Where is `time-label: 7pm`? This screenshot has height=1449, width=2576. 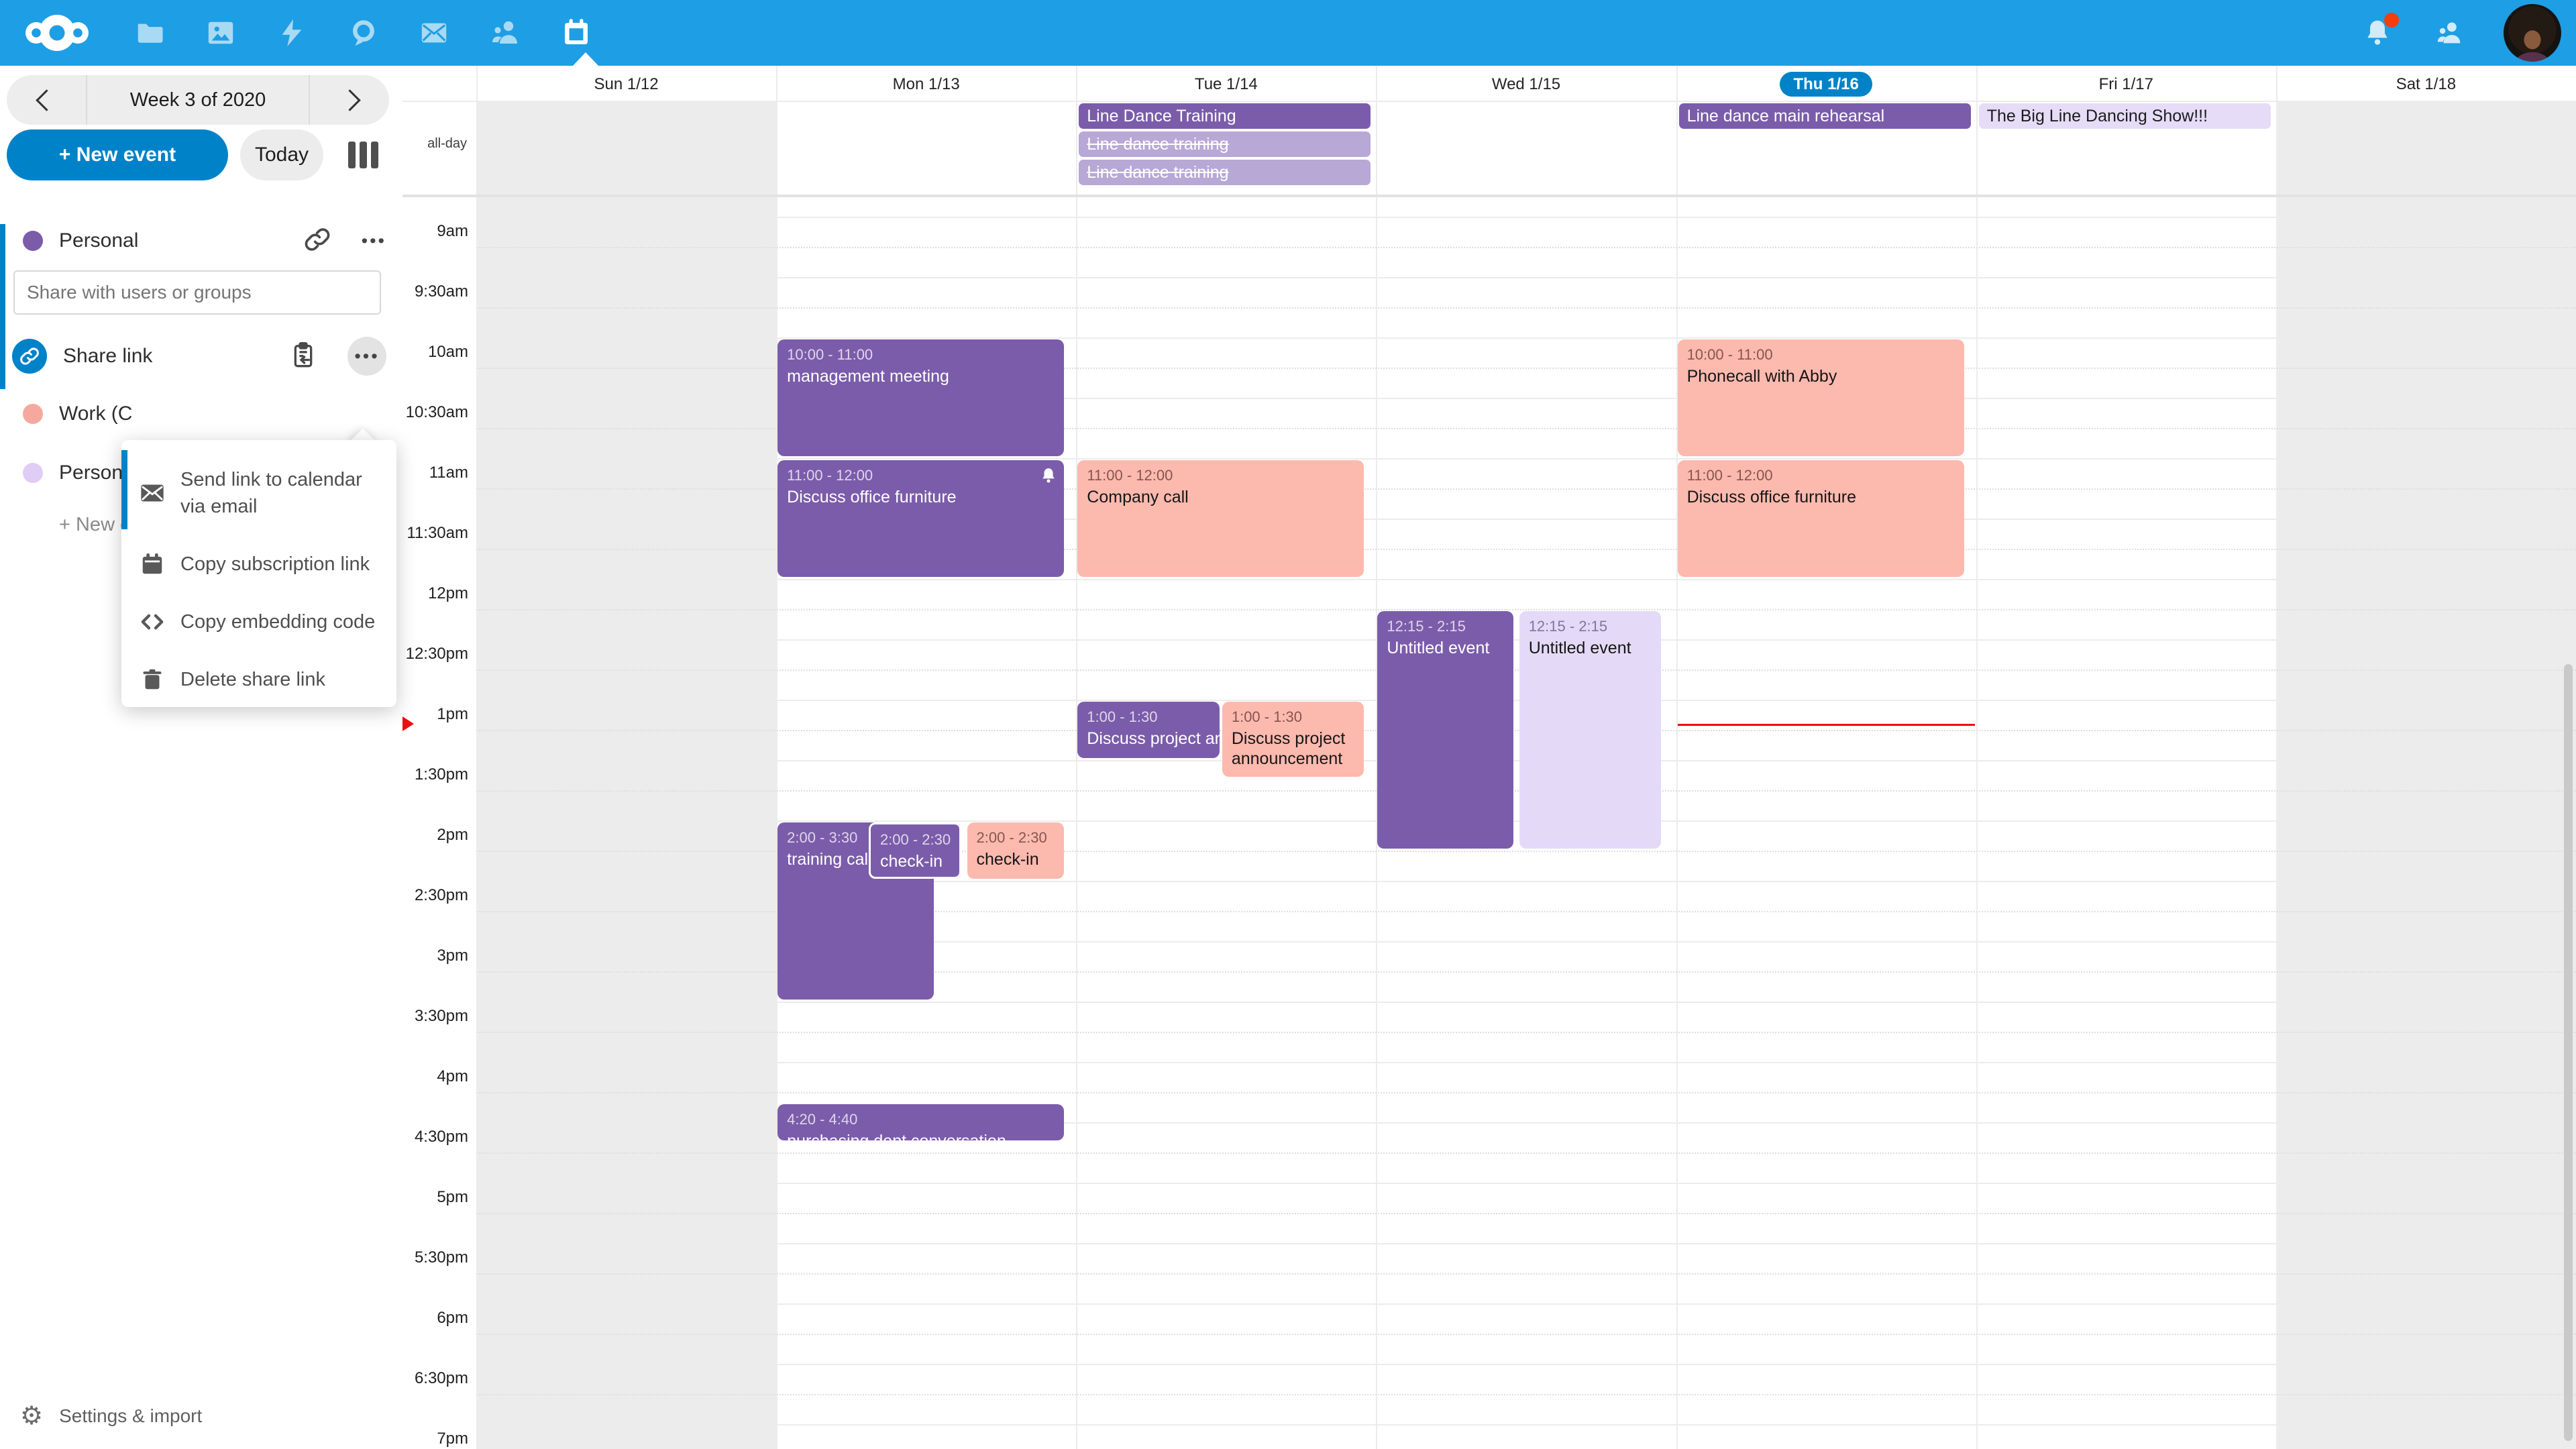 time-label: 7pm is located at coordinates (452, 1439).